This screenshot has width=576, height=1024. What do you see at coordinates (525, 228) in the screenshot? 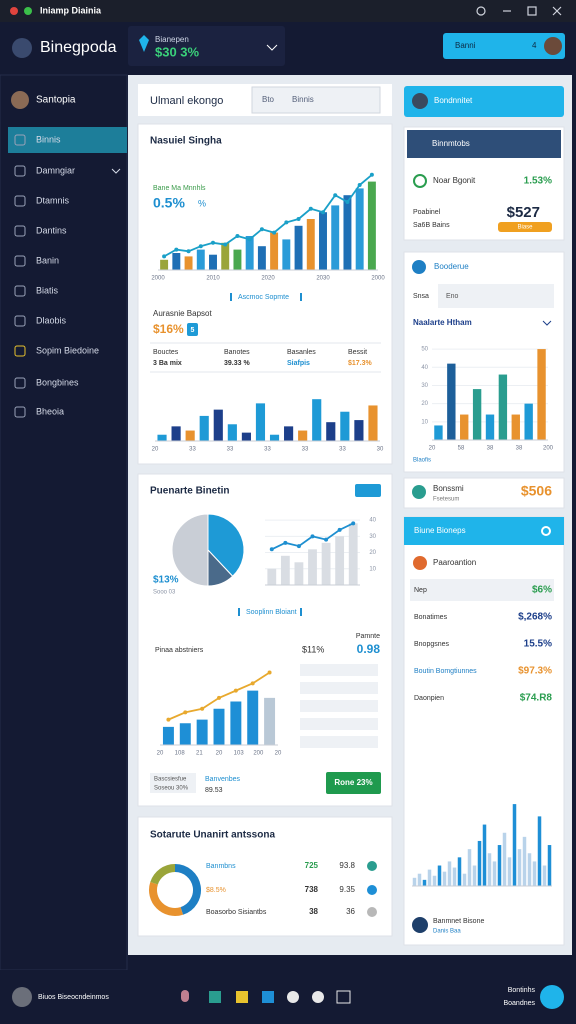
I see `pill-label: Biase` at bounding box center [525, 228].